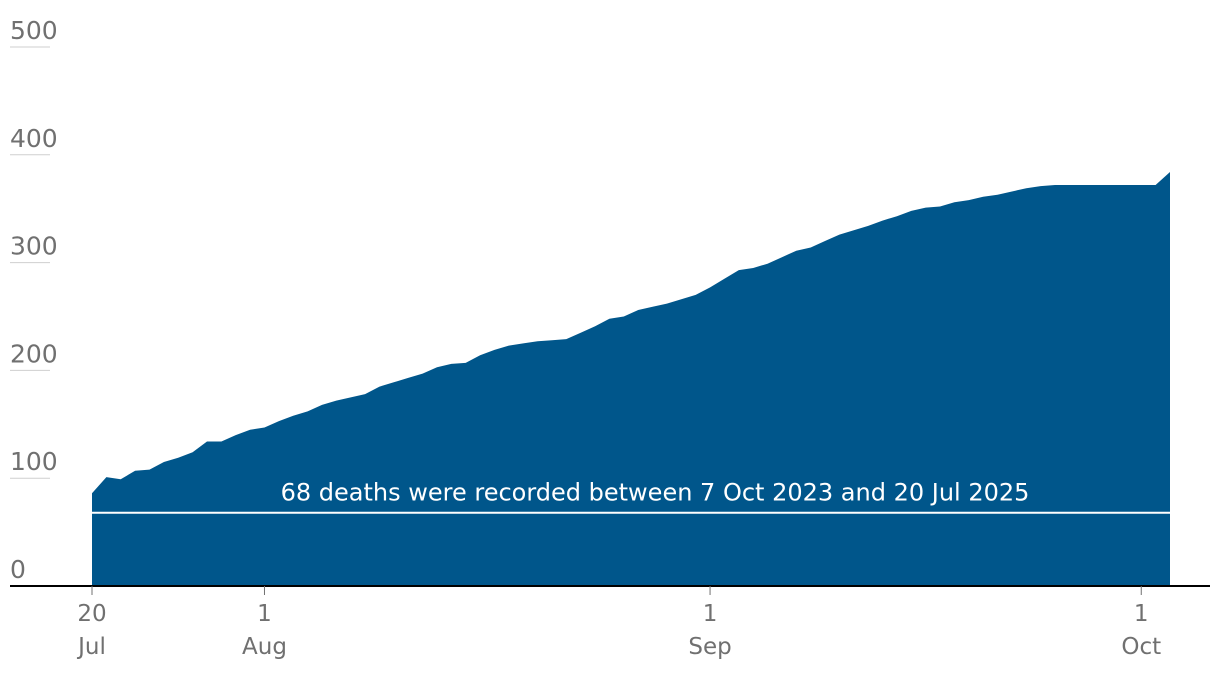 This screenshot has height=676, width=1220. What do you see at coordinates (18, 569) in the screenshot?
I see `y-tick-label-0: 0` at bounding box center [18, 569].